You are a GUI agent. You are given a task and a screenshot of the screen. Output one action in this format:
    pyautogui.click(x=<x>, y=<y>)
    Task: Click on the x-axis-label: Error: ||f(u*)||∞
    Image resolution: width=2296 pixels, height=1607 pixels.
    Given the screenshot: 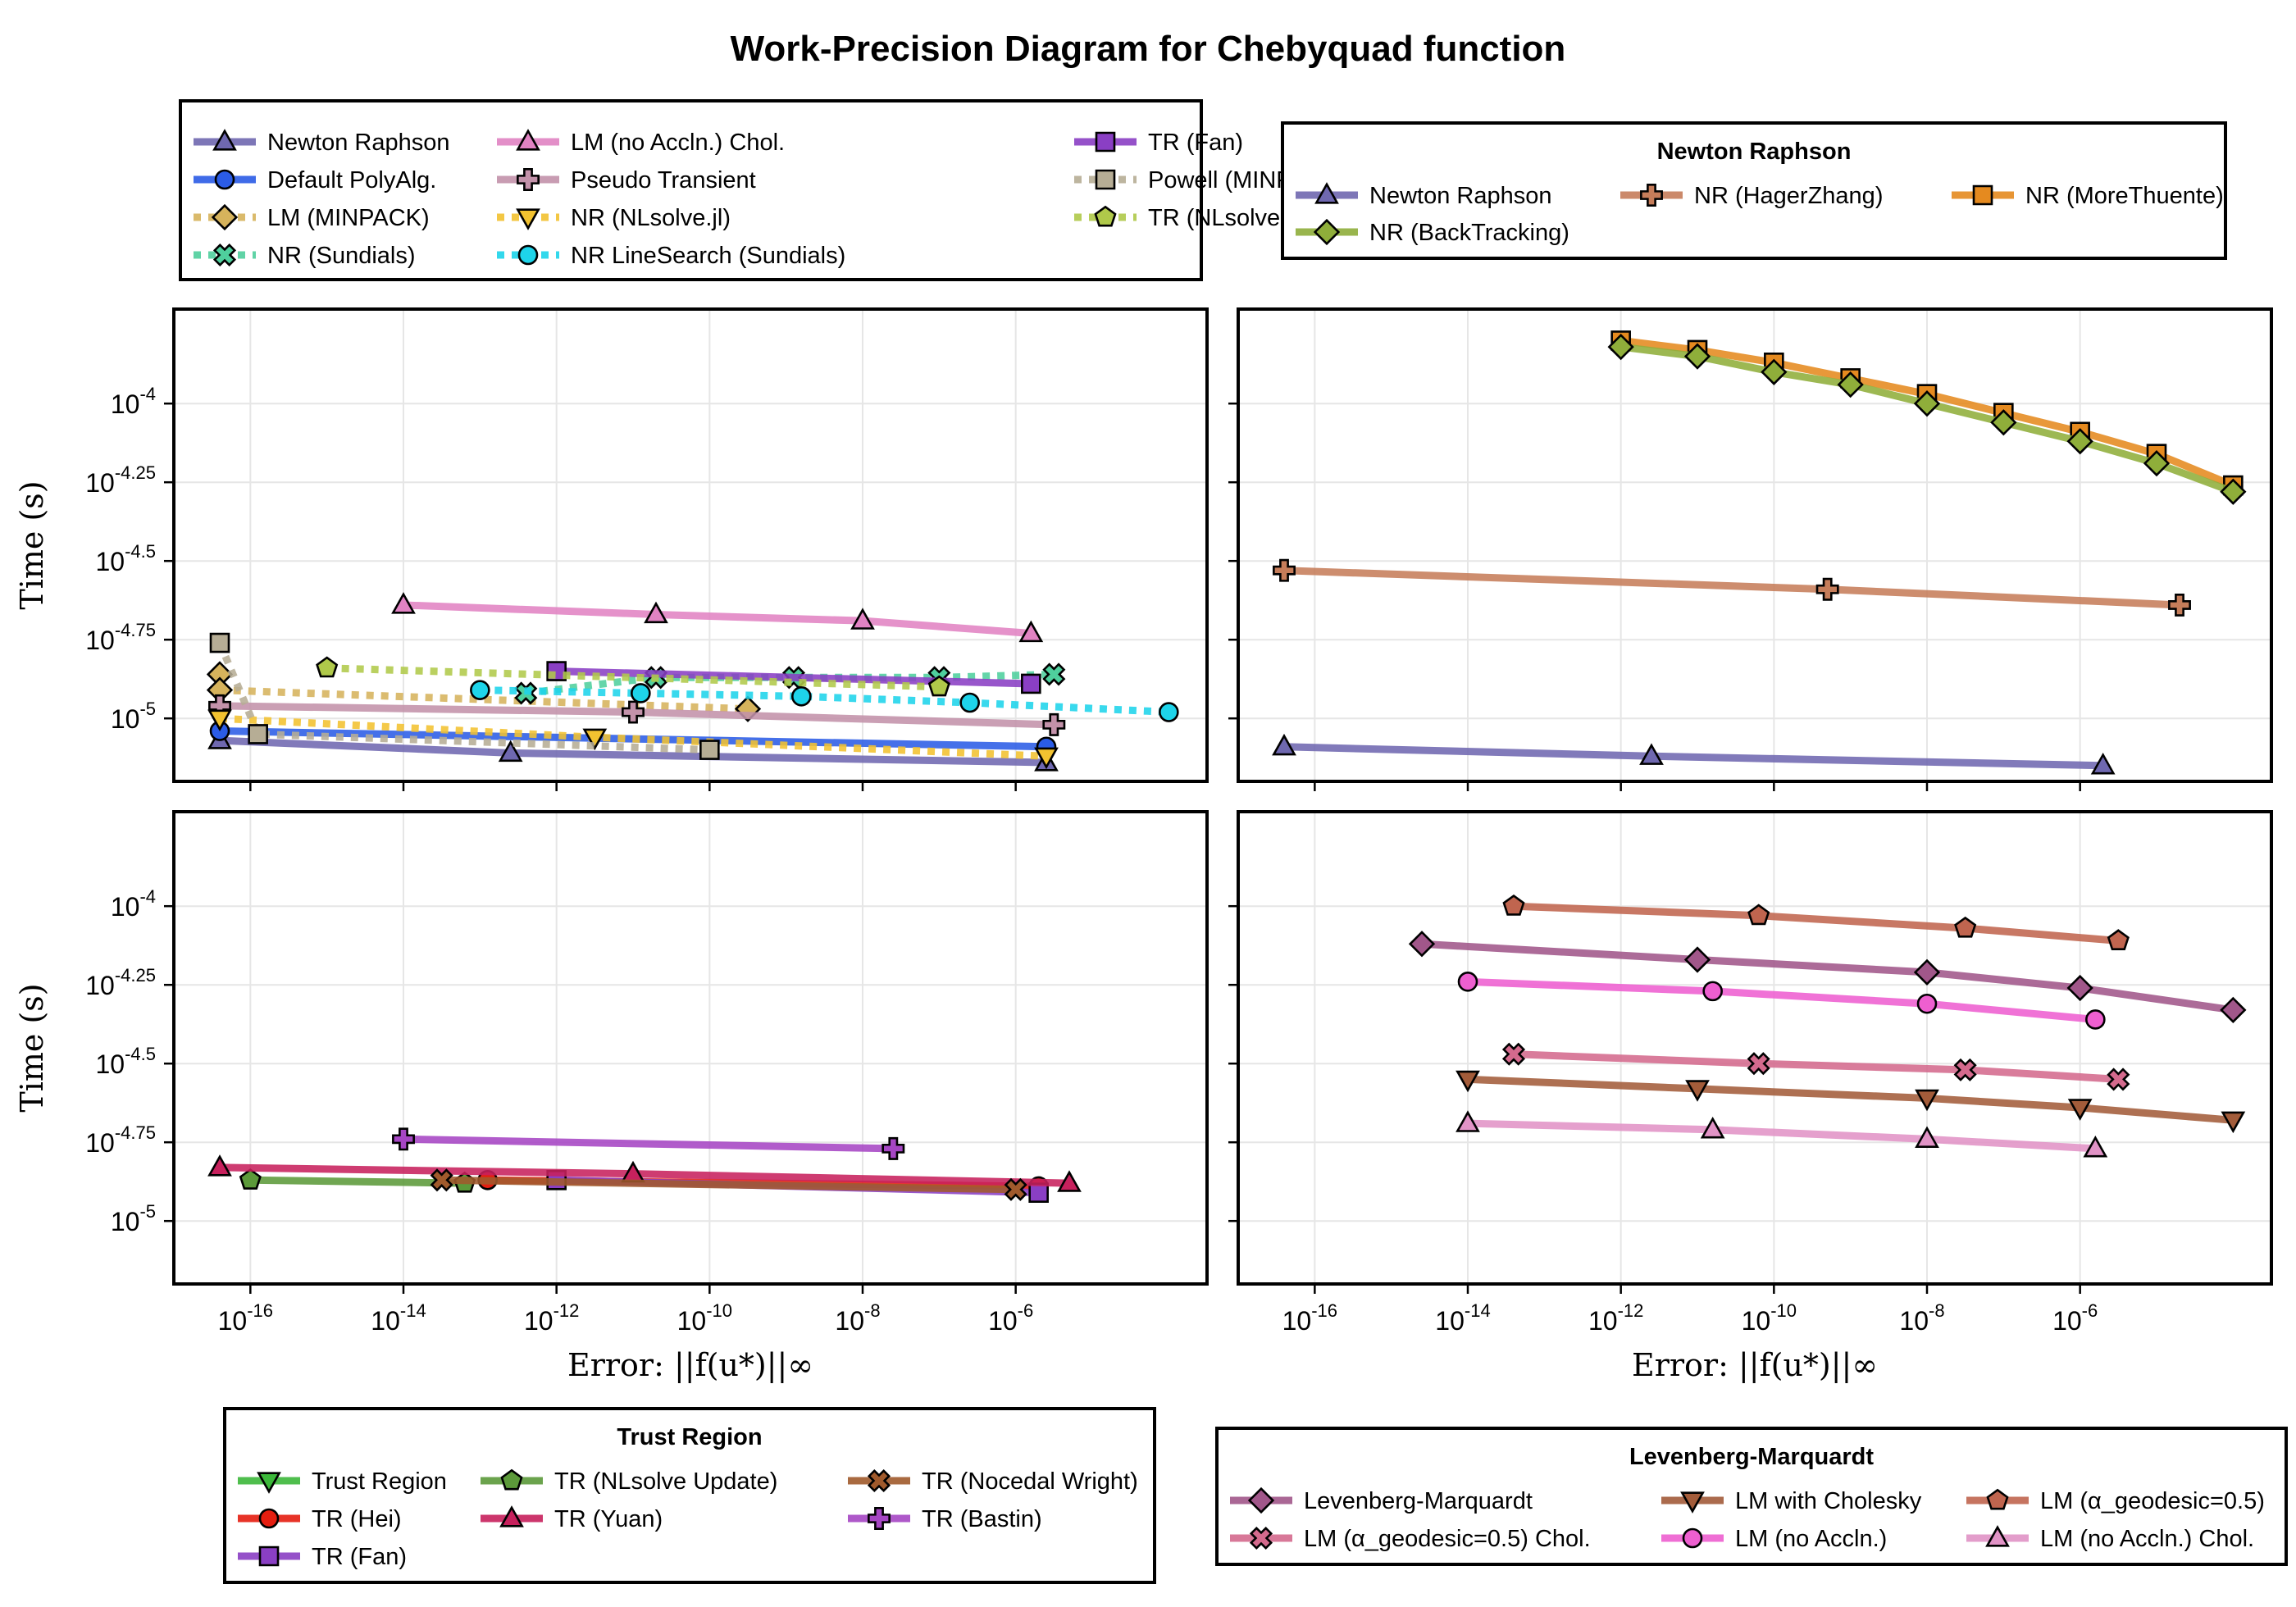 What is the action you would take?
    pyautogui.click(x=690, y=1365)
    